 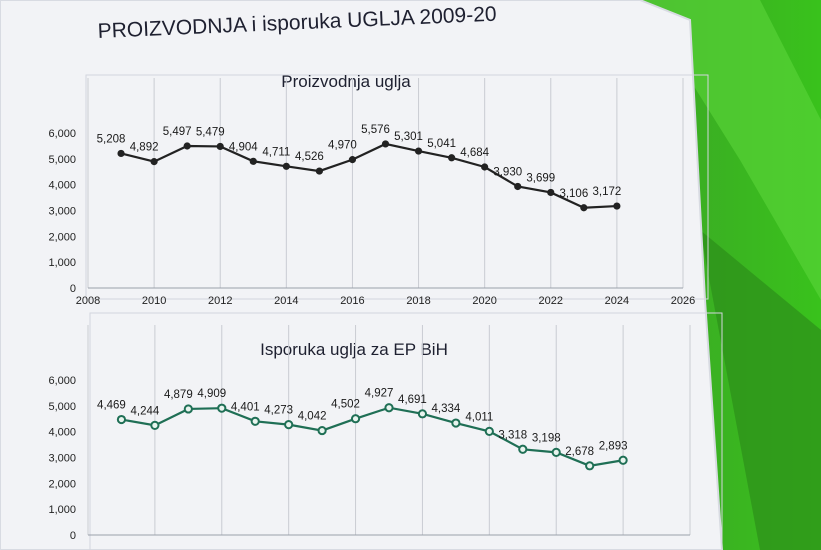 What do you see at coordinates (573, 194) in the screenshot?
I see `data-label: 3,106` at bounding box center [573, 194].